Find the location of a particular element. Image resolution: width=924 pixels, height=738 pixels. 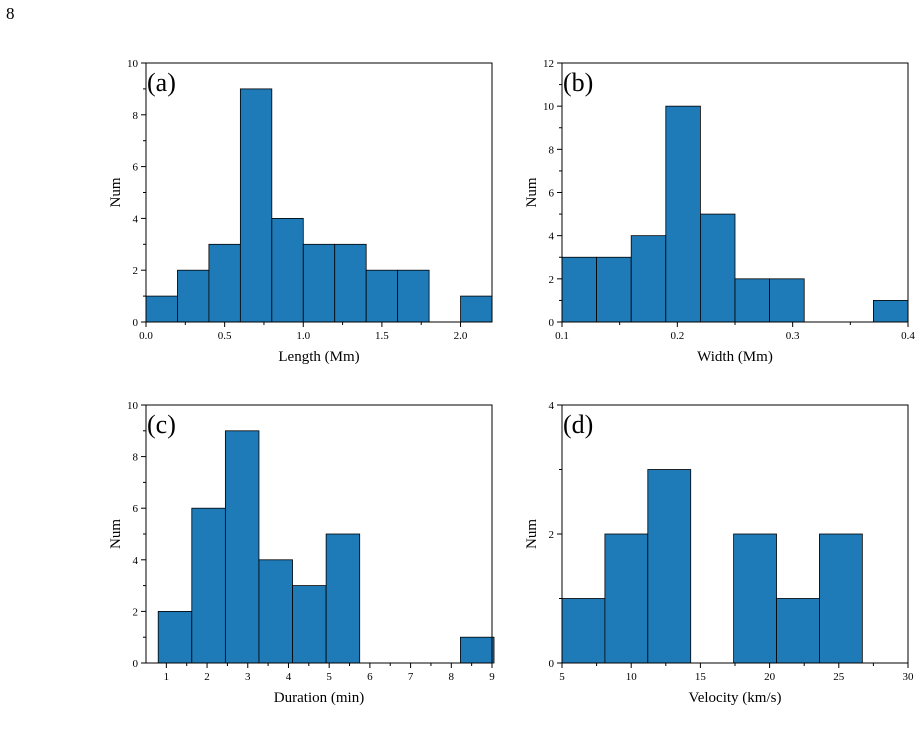

x-tick-label: 8 is located at coordinates (452, 677).